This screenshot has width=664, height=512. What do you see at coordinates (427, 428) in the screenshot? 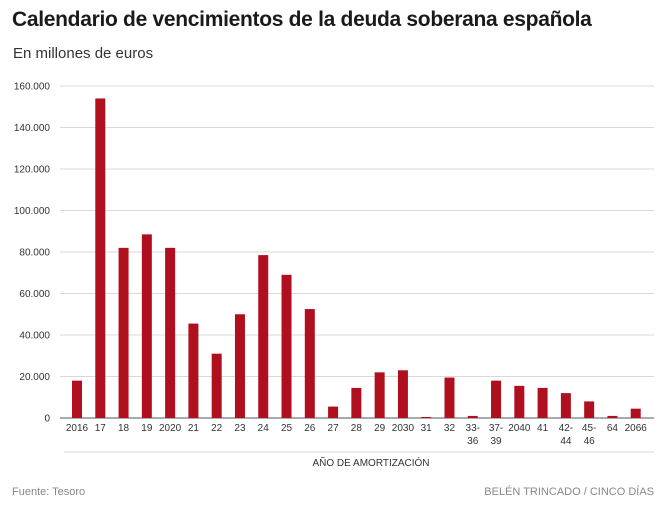
I see `x-tick-label: 31` at bounding box center [427, 428].